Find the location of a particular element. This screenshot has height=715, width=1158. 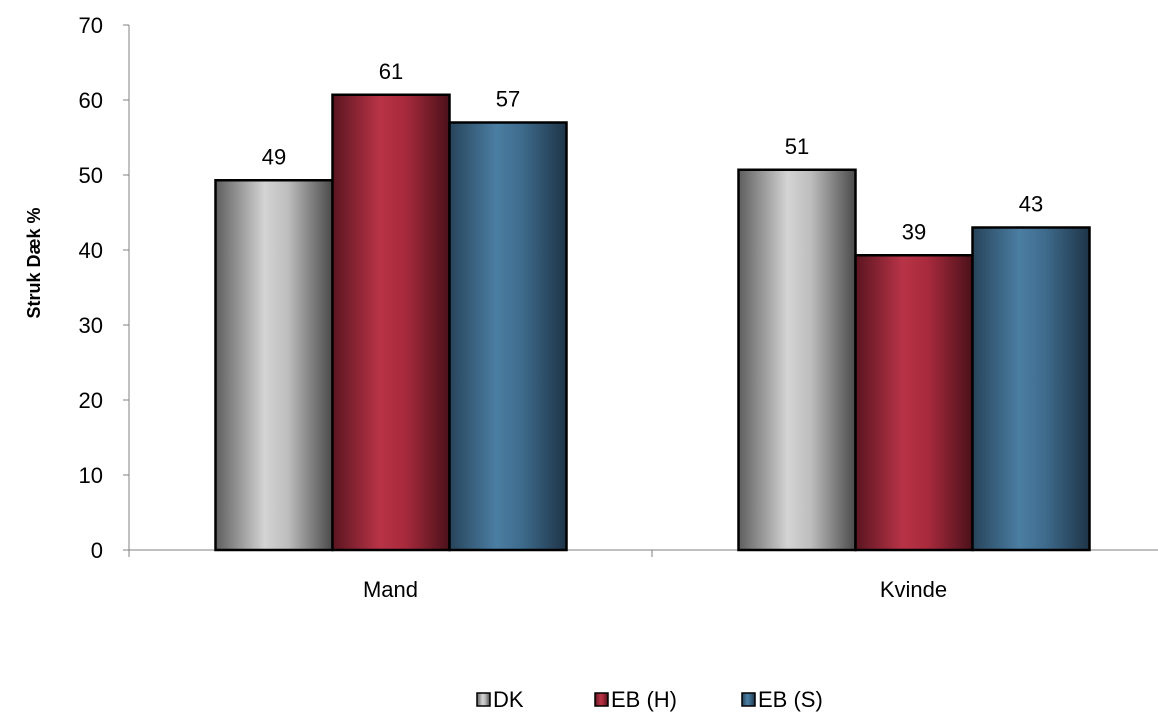

y-tick-label: 0 is located at coordinates (97, 550).